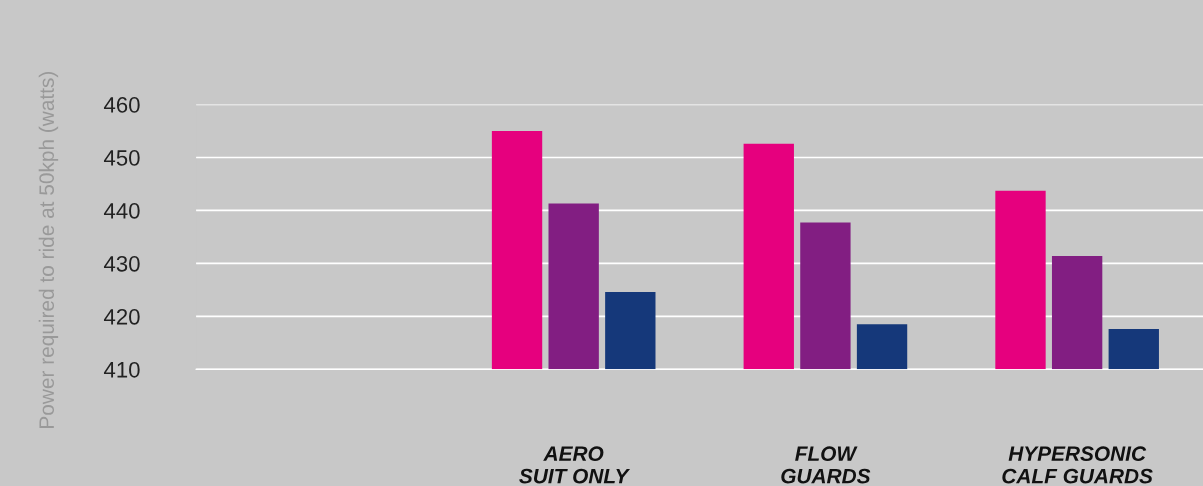  Describe the element at coordinates (121, 105) in the screenshot. I see `y-tick-label: 460` at that location.